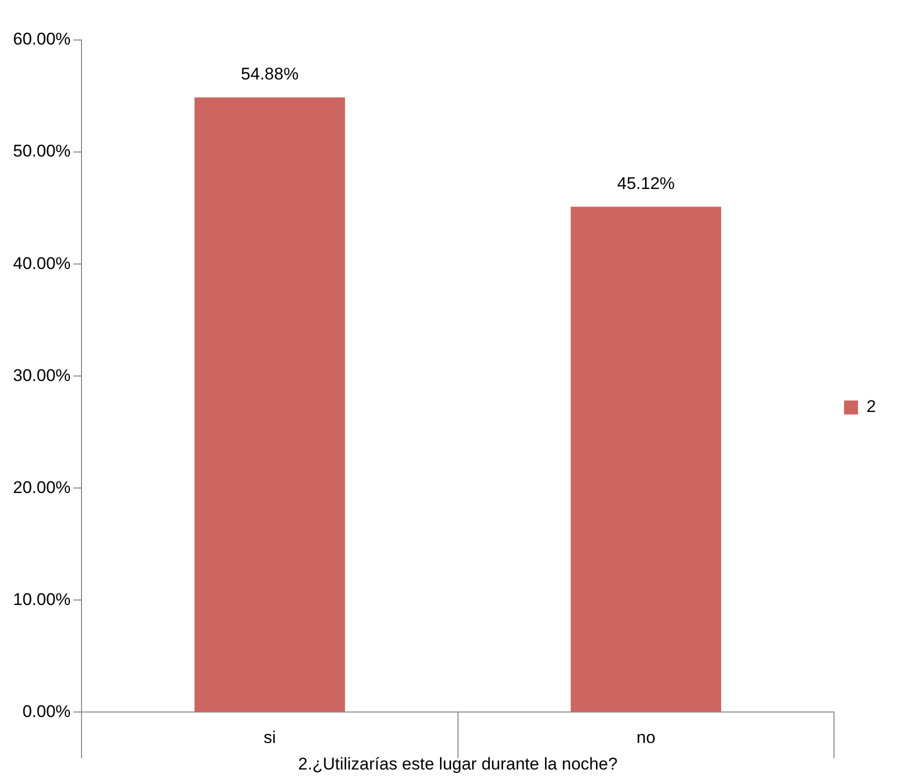 The height and width of the screenshot is (780, 906). I want to click on y-tick-label: 60.00%, so click(41, 39).